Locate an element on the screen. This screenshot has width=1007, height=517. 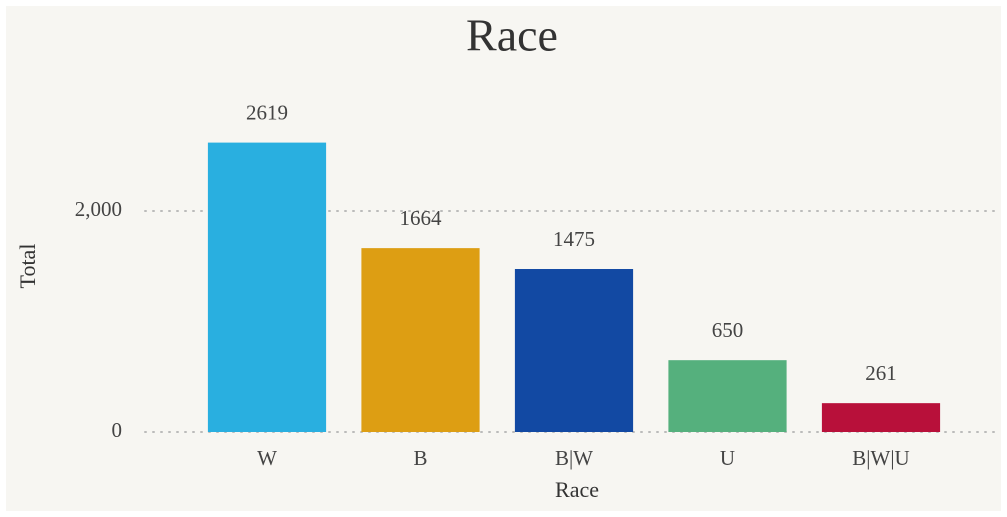
x-tick-label: B|W|U is located at coordinates (880, 458).